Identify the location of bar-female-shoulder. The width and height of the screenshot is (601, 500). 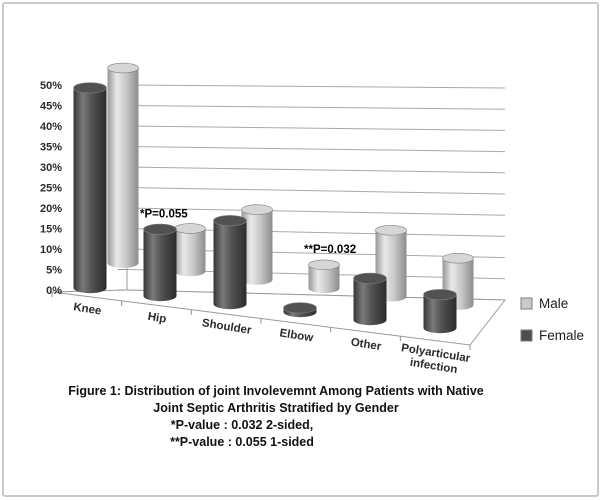
(230, 262).